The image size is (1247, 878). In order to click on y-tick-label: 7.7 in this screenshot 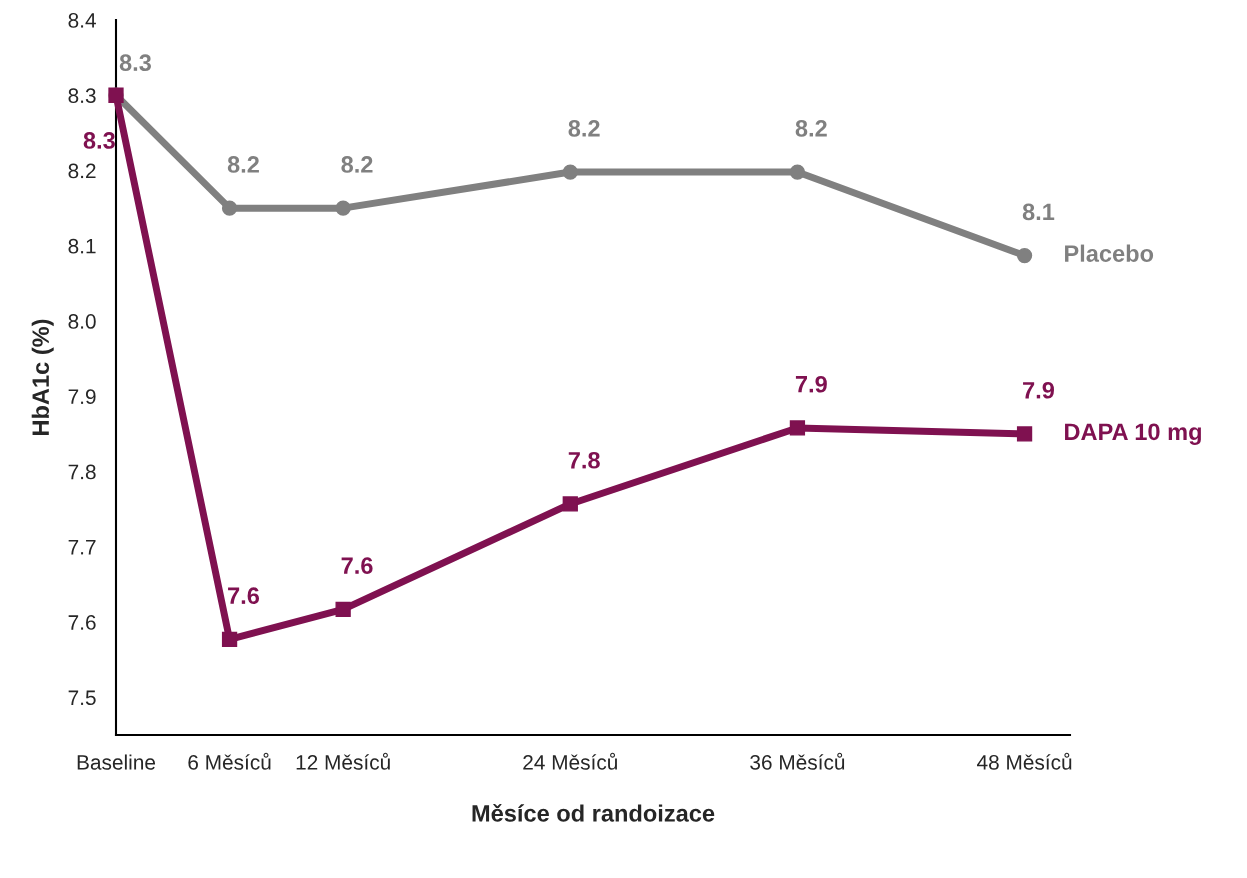, I will do `click(82, 547)`.